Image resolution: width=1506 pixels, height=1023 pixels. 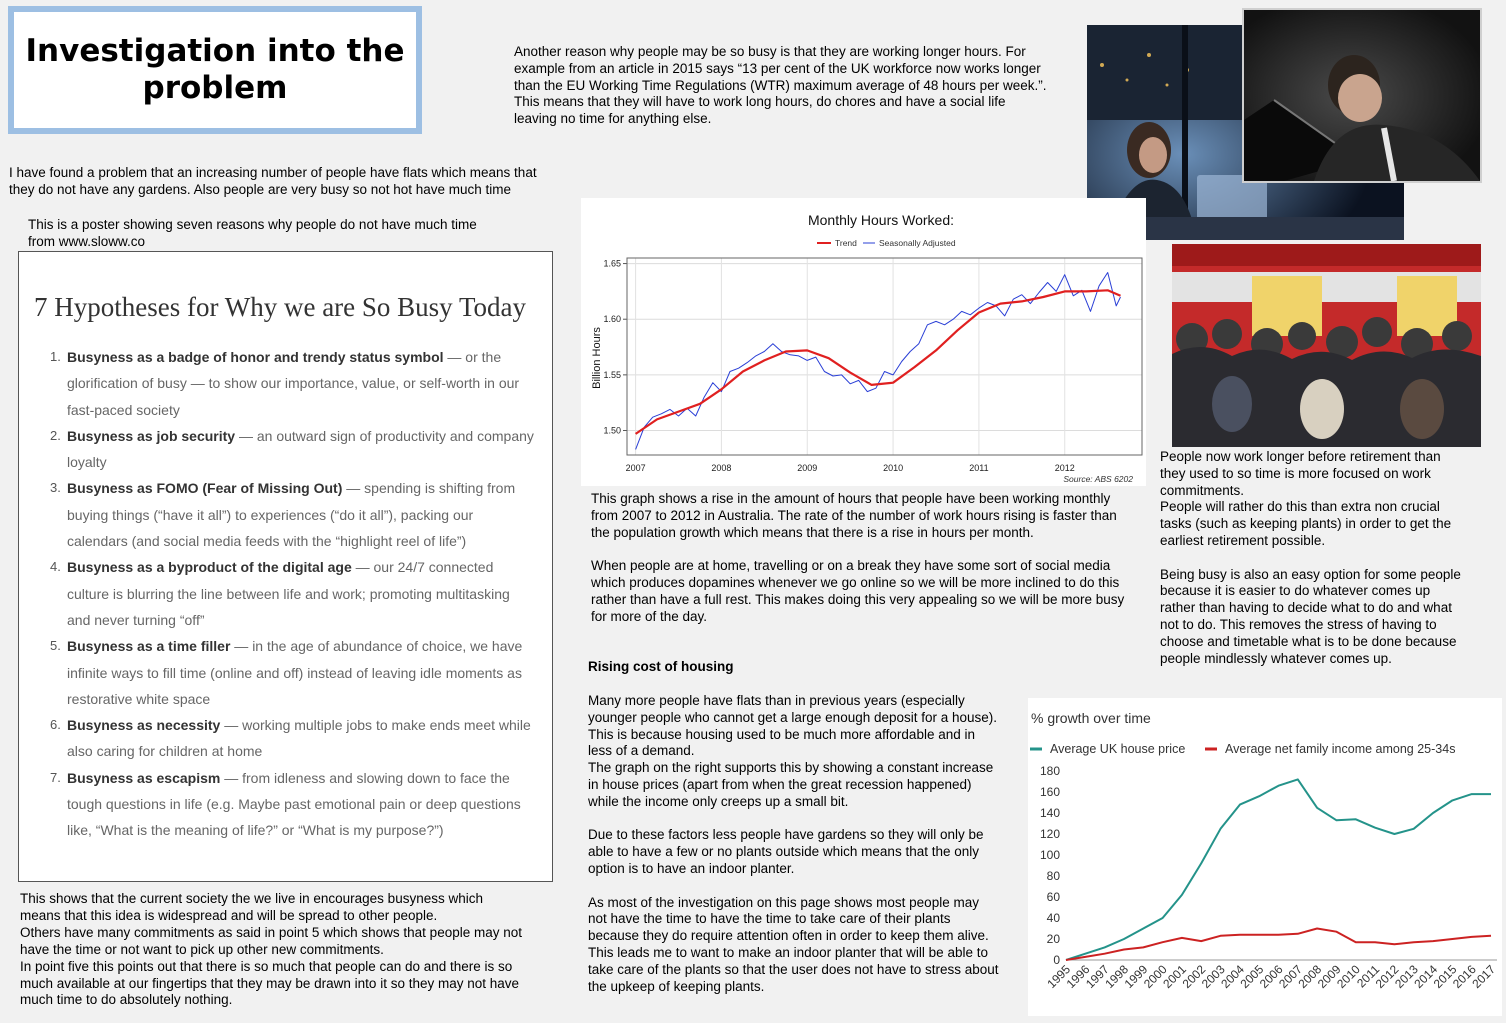 What do you see at coordinates (1340, 749) in the screenshot?
I see `legend-income-label: Average net family income among 25-34s` at bounding box center [1340, 749].